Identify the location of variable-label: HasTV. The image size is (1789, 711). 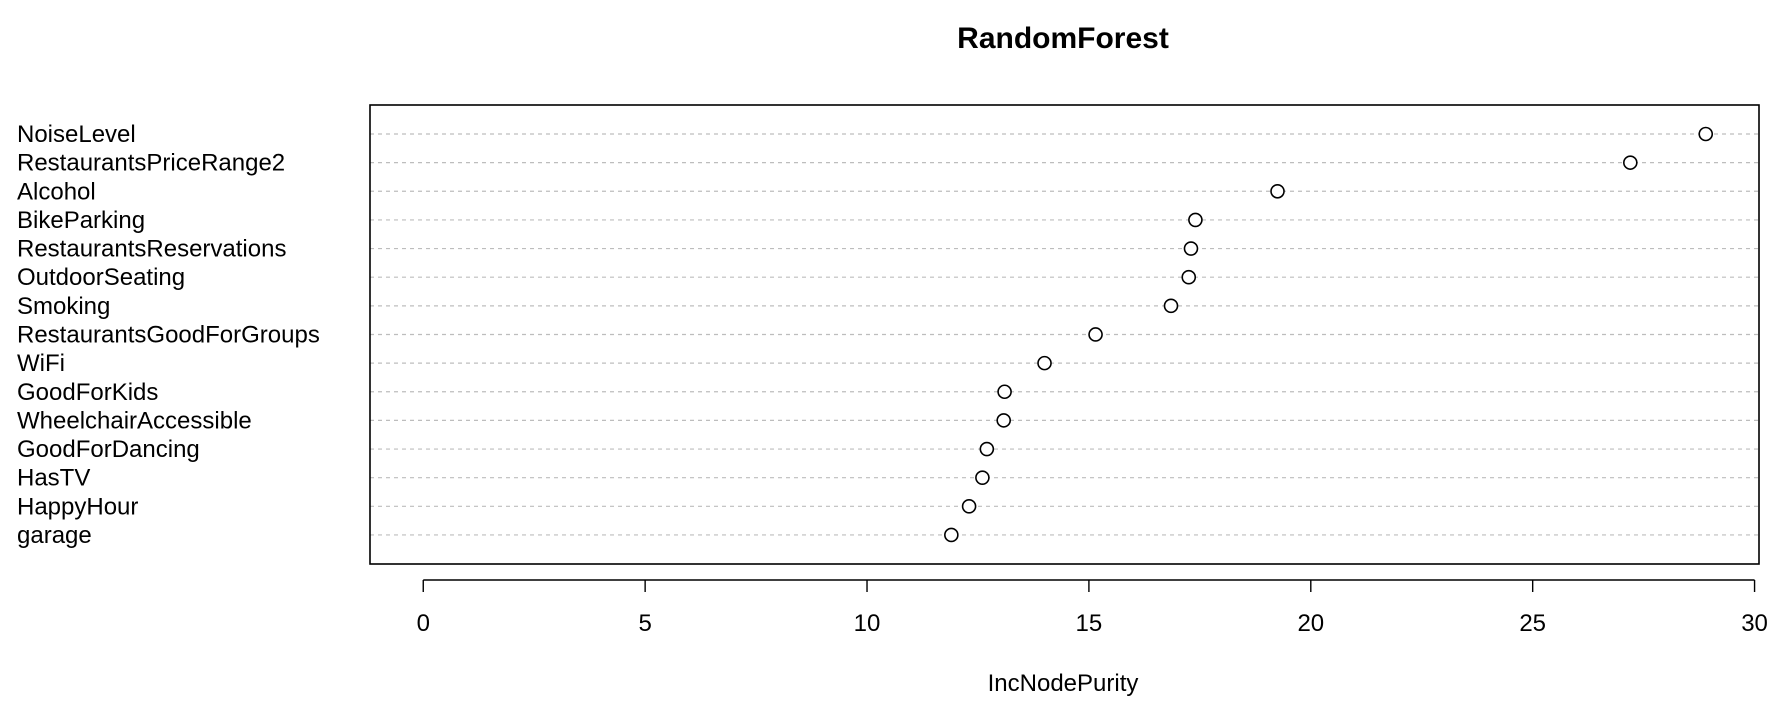
(53, 478).